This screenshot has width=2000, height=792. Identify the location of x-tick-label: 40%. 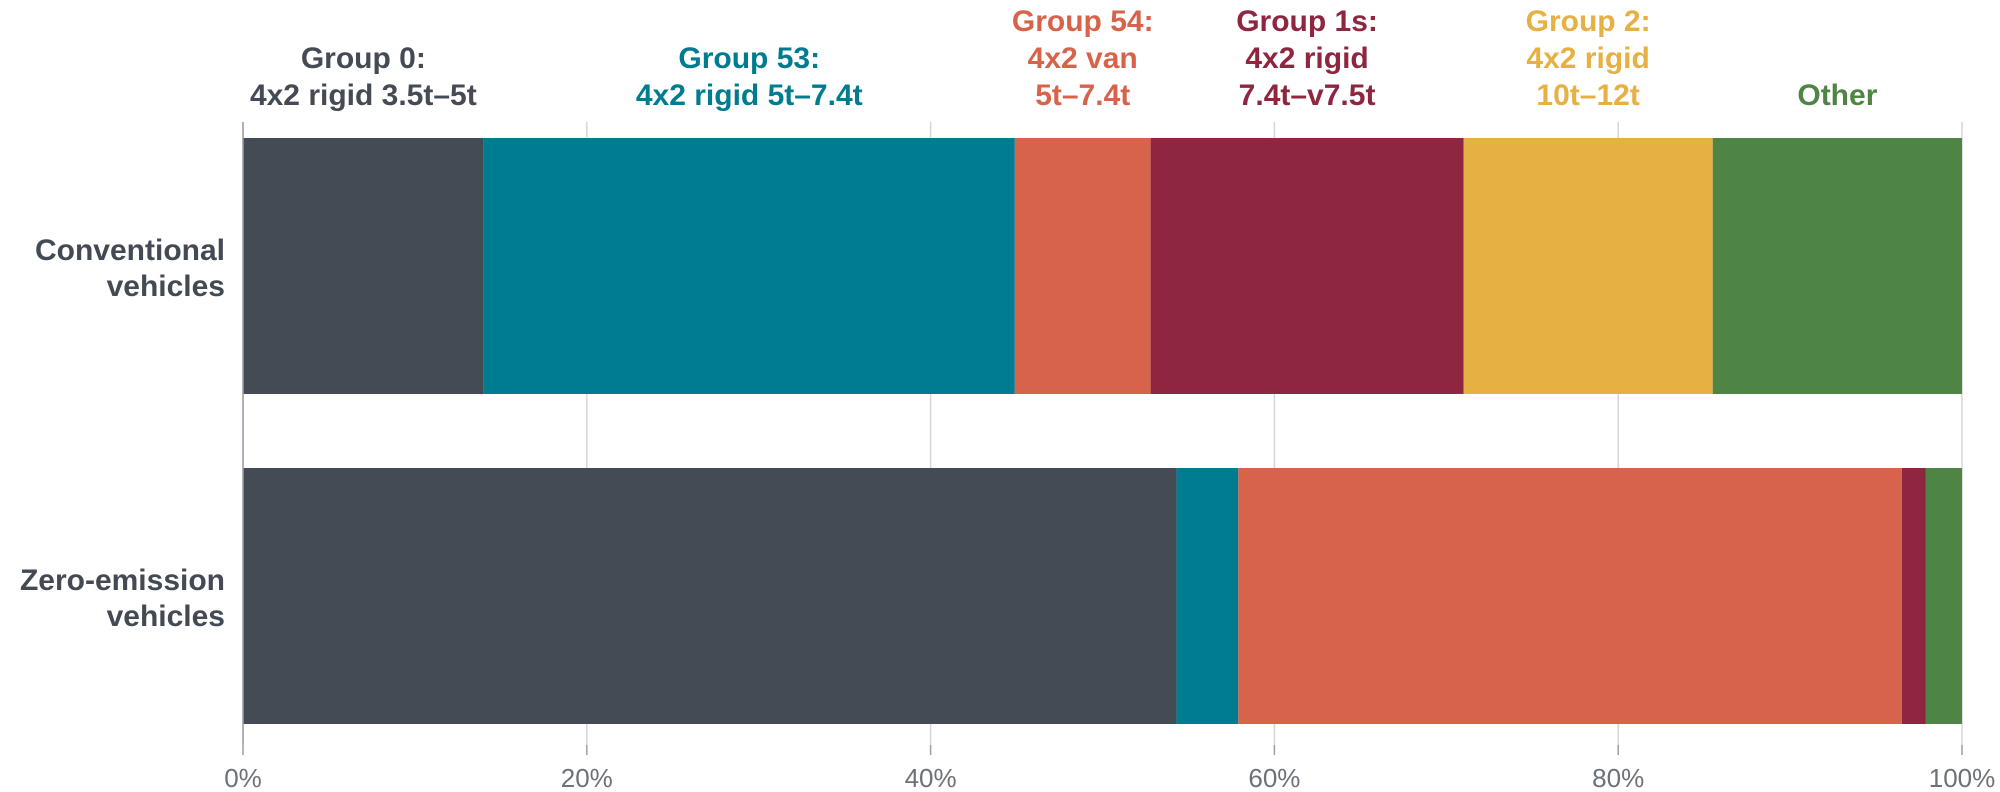
(931, 777).